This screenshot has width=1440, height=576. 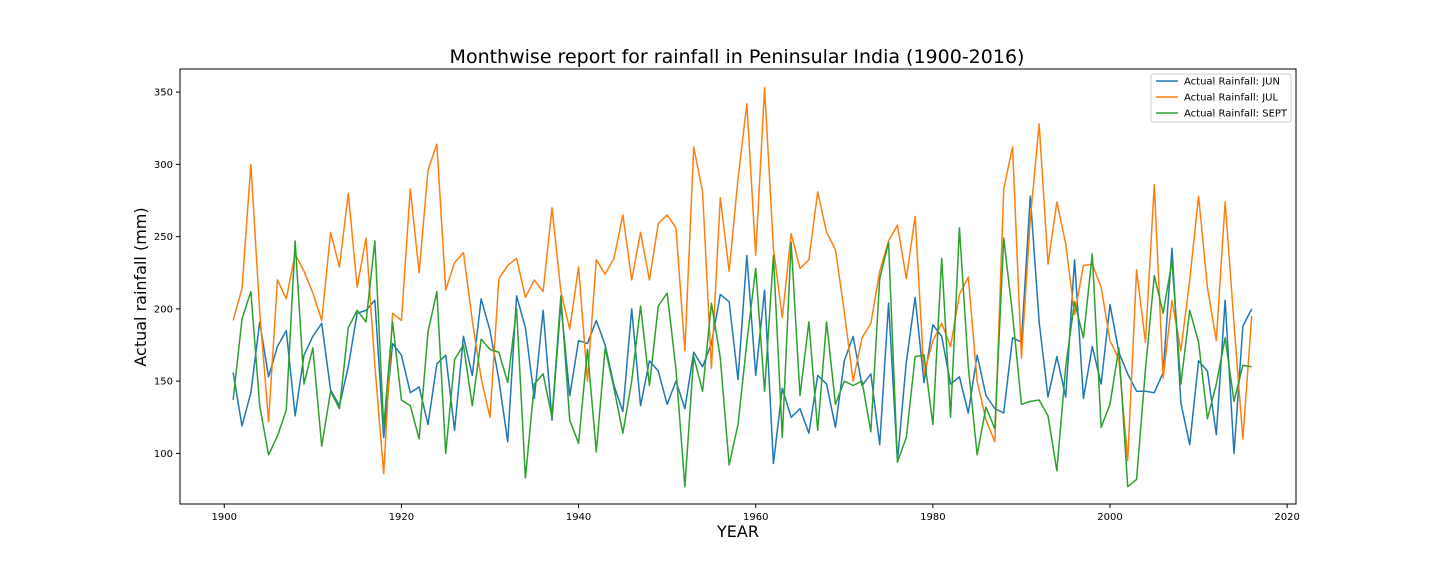 I want to click on y-axis-label: Actual rainfall (mm), so click(x=140, y=286).